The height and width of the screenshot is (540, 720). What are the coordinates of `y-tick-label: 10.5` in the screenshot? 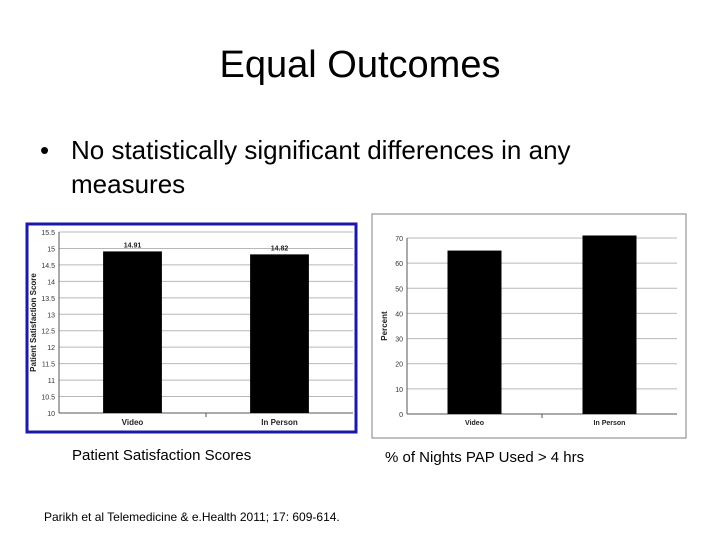 It's located at (48, 398).